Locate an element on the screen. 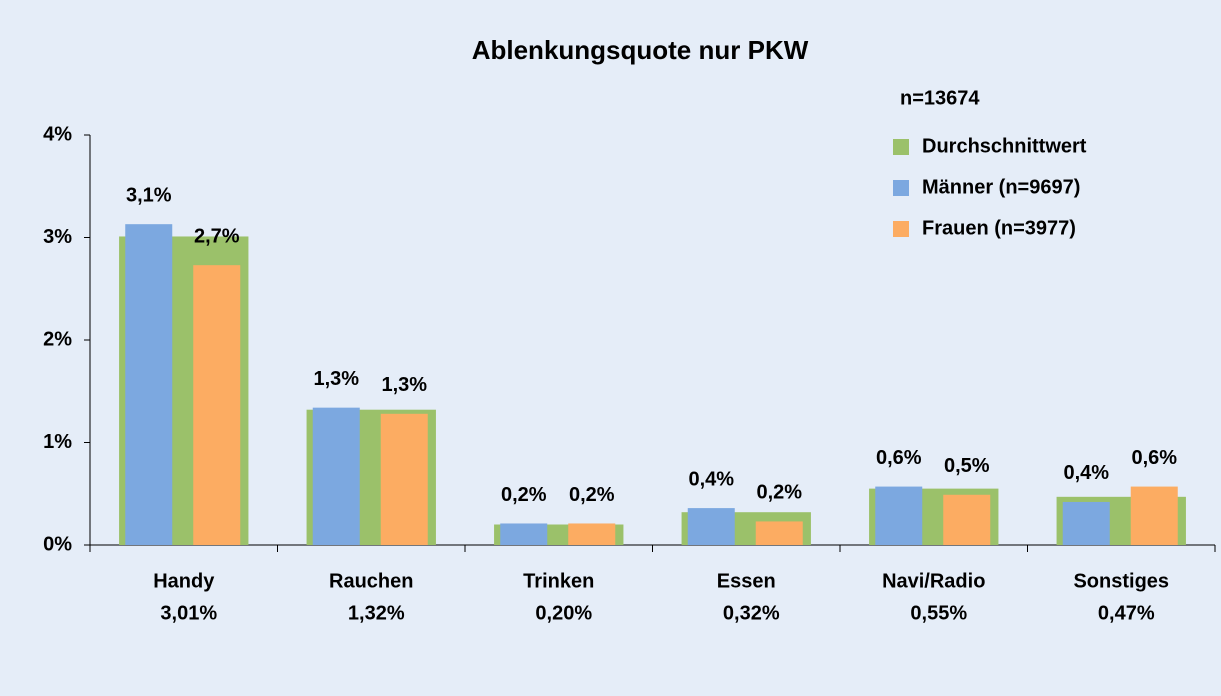 This screenshot has height=696, width=1221. y-tick-label: 1% is located at coordinates (57, 442).